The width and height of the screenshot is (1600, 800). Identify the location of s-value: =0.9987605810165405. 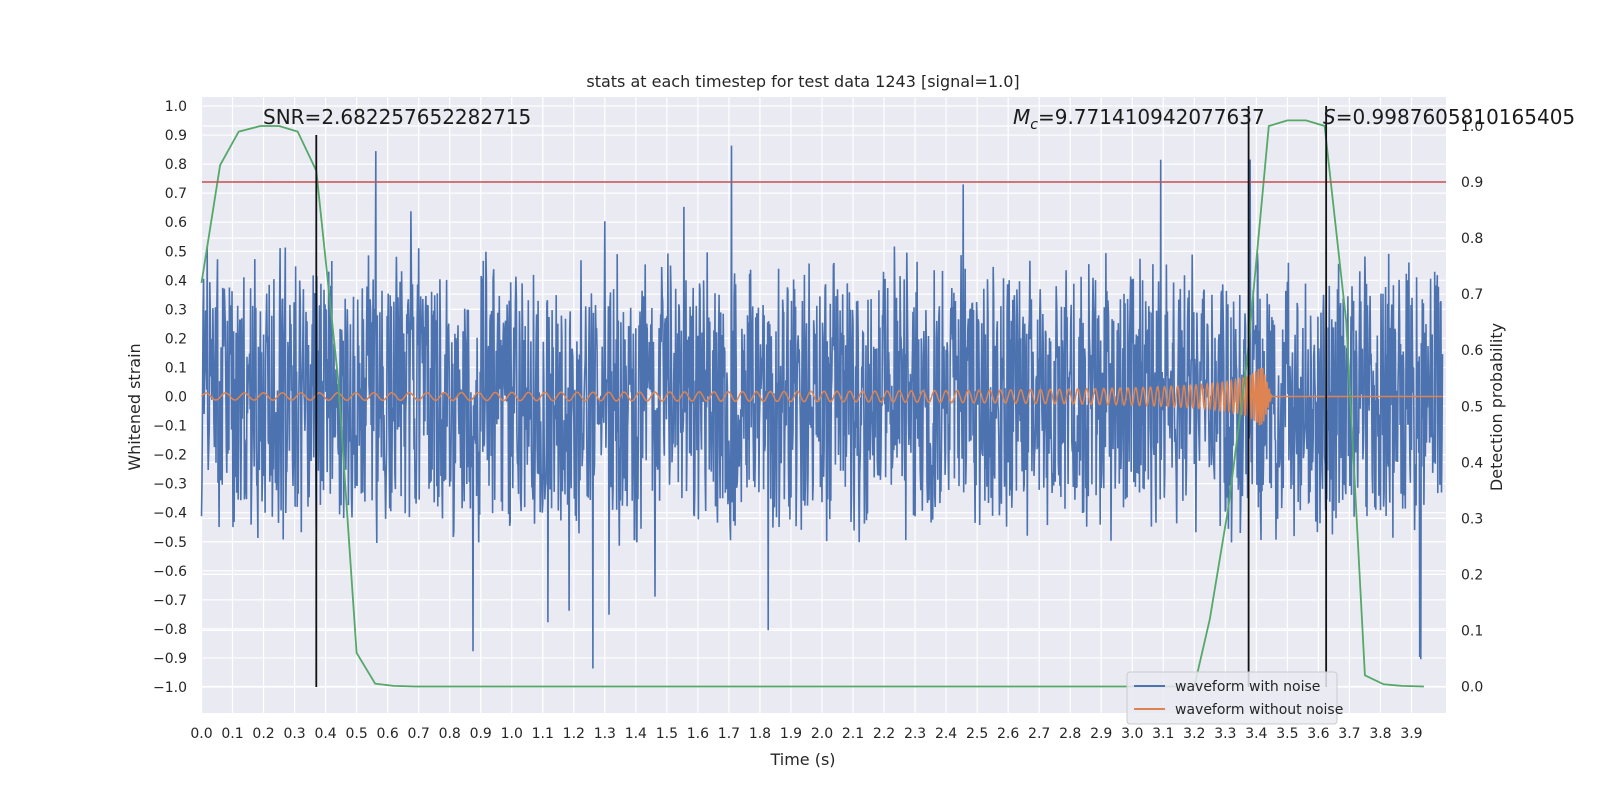
(1455, 117).